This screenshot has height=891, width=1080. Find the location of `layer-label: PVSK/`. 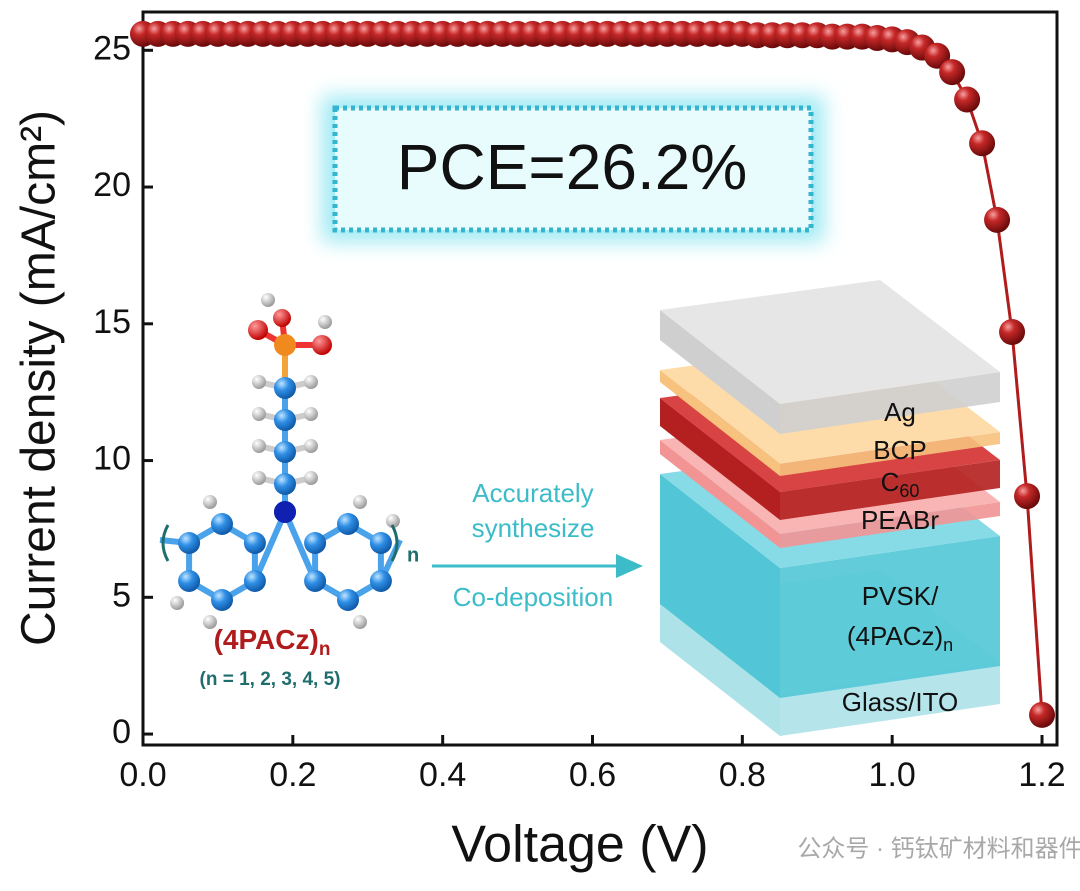

layer-label: PVSK/ is located at coordinates (900, 596).